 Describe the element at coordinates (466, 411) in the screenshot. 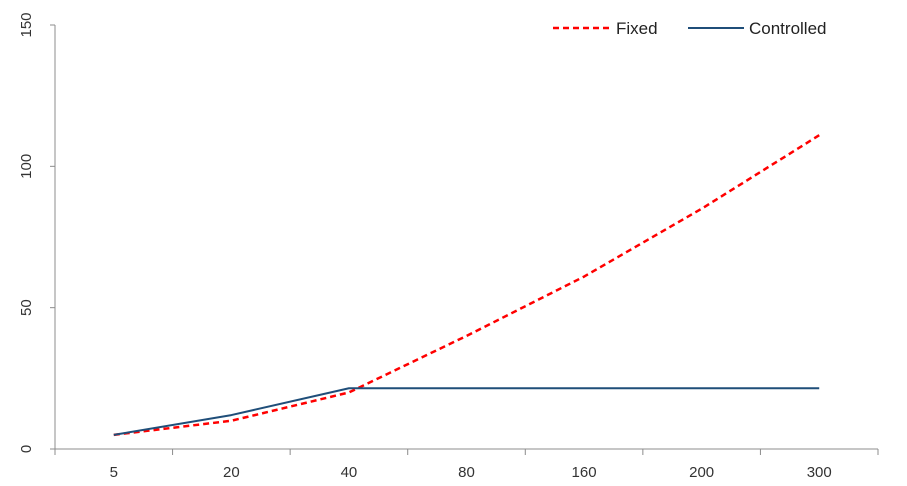

I see `series-line-controlled` at that location.